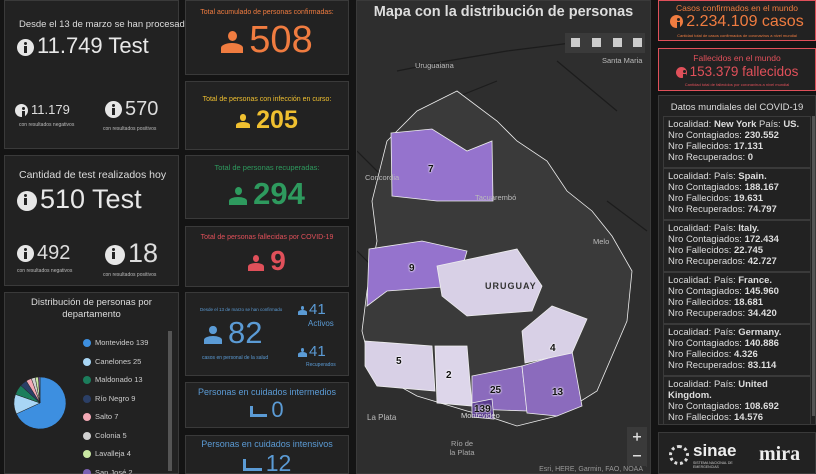 The image size is (816, 474). Describe the element at coordinates (116, 416) in the screenshot. I see `legend-value: 7` at that location.